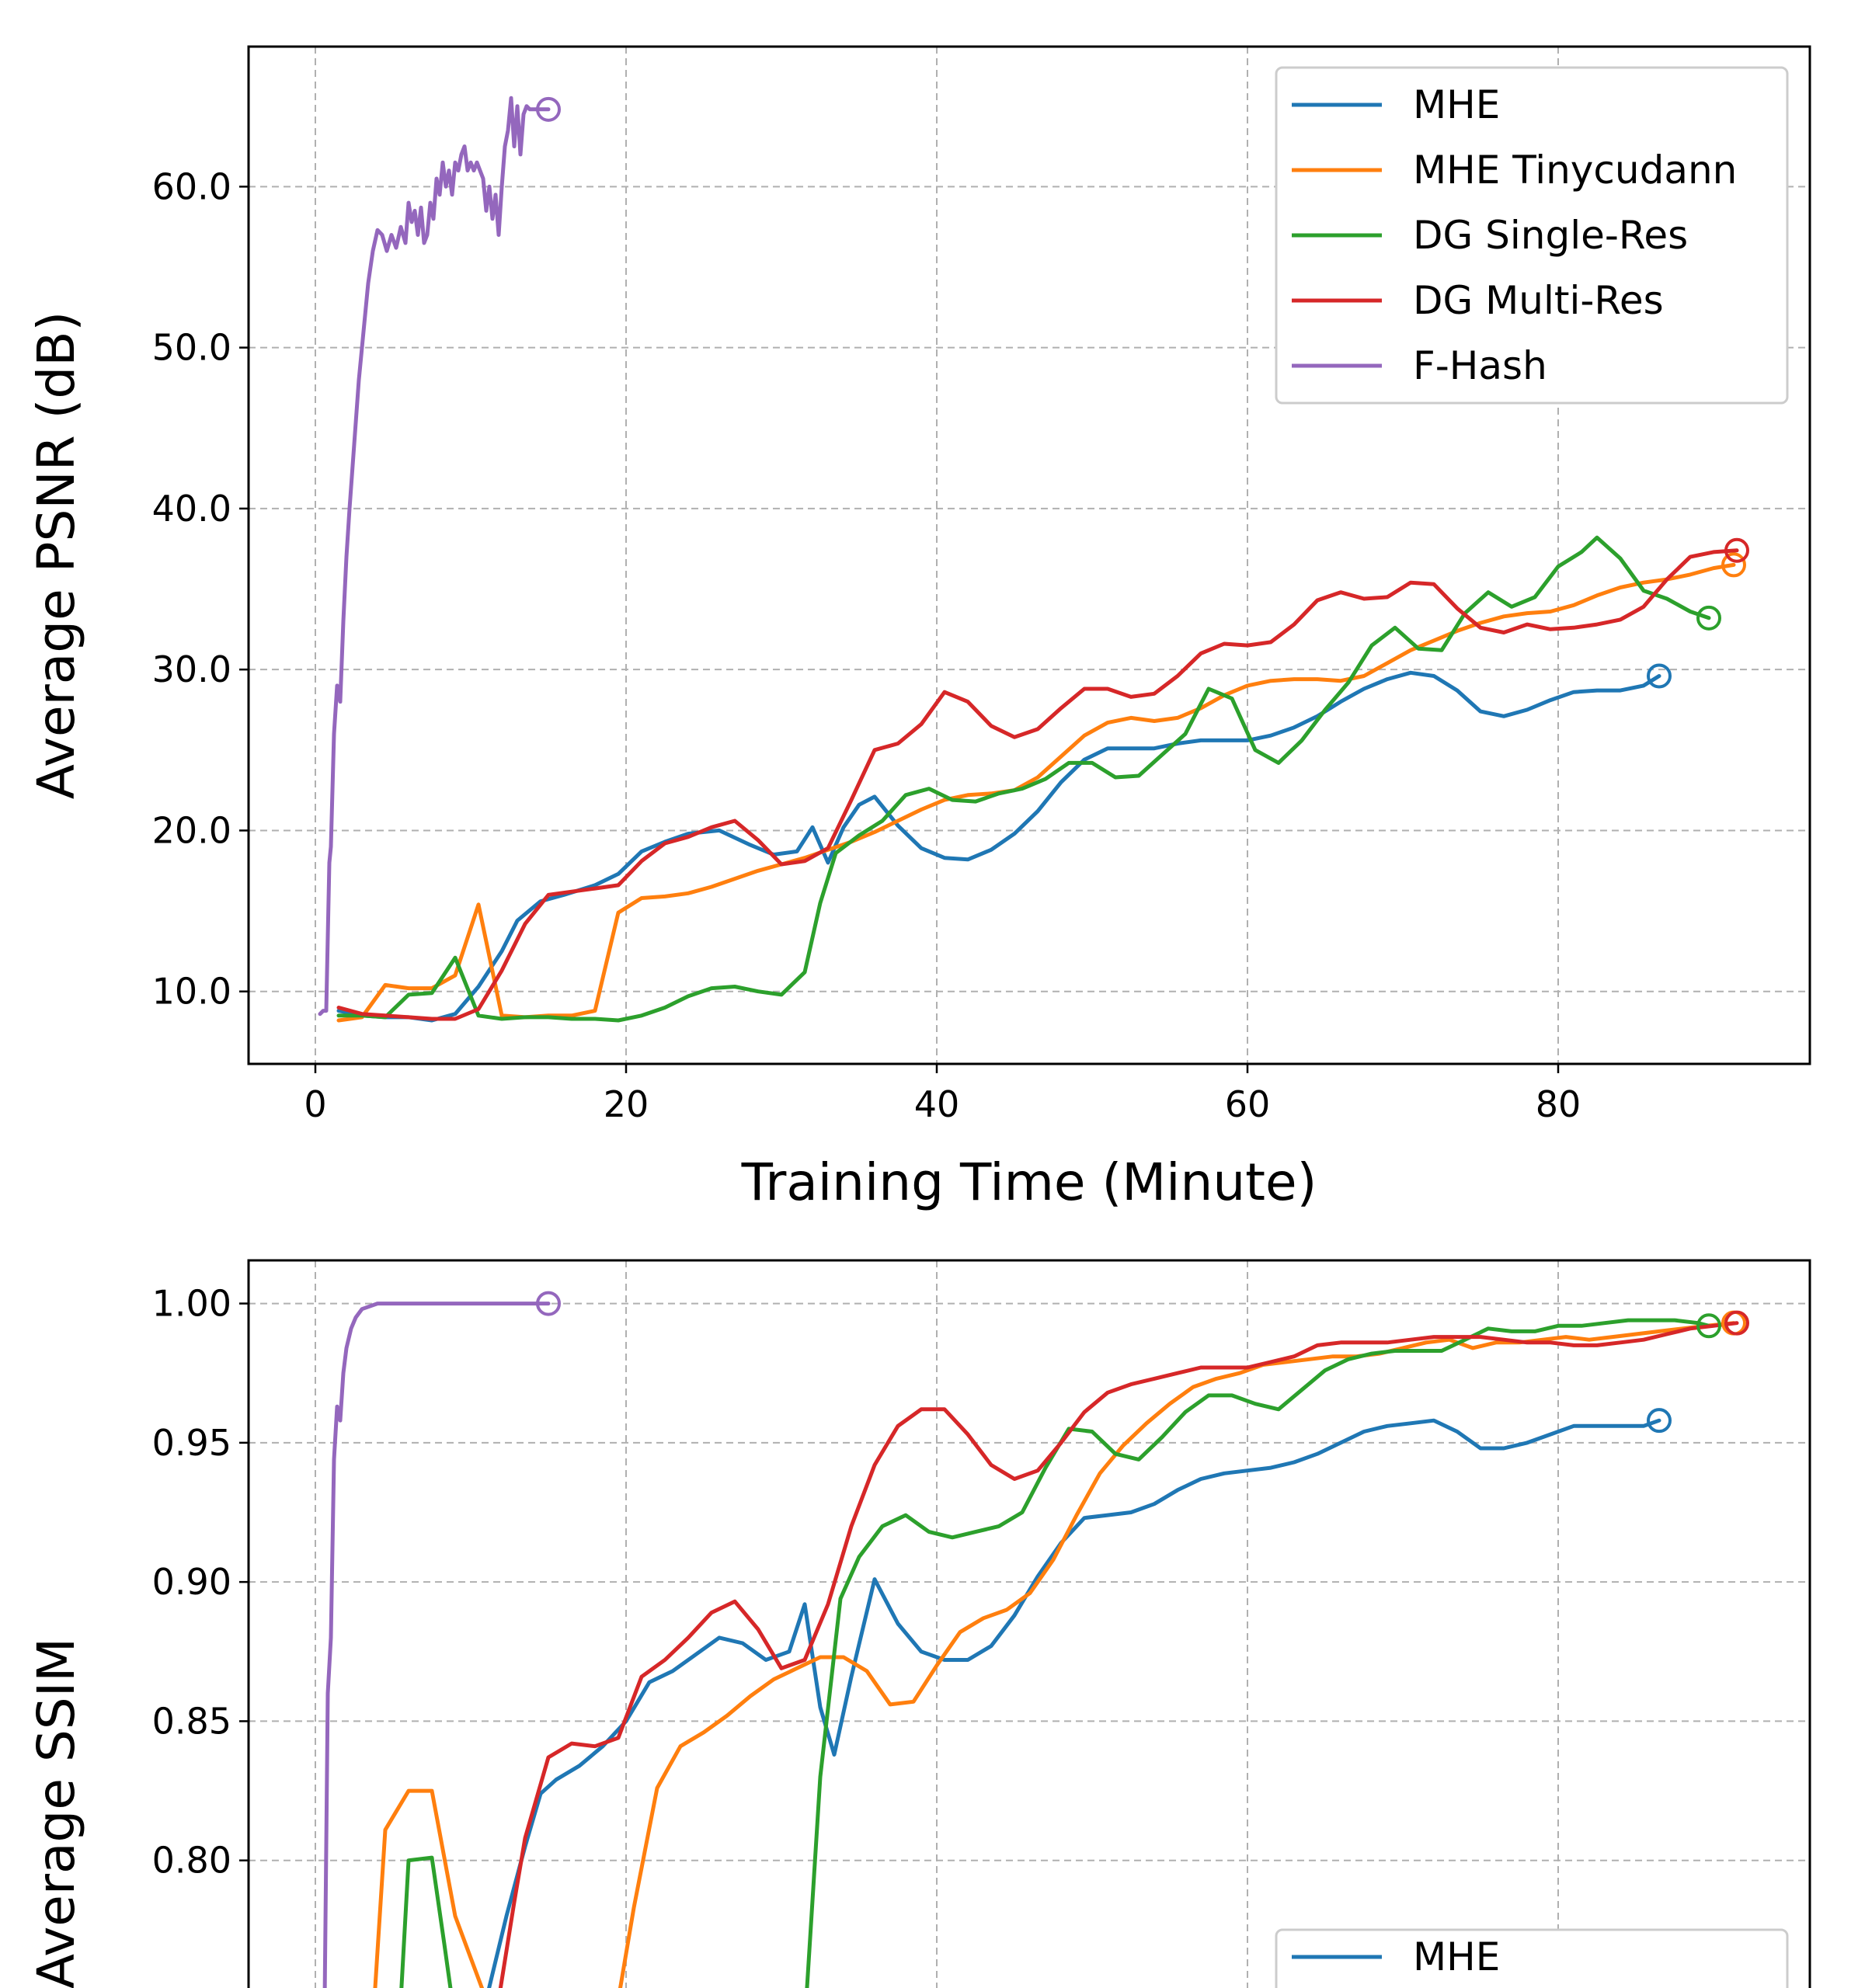 This screenshot has width=1858, height=1988. What do you see at coordinates (1029, 1182) in the screenshot?
I see `x-axis-title: Training Time (Minute)` at bounding box center [1029, 1182].